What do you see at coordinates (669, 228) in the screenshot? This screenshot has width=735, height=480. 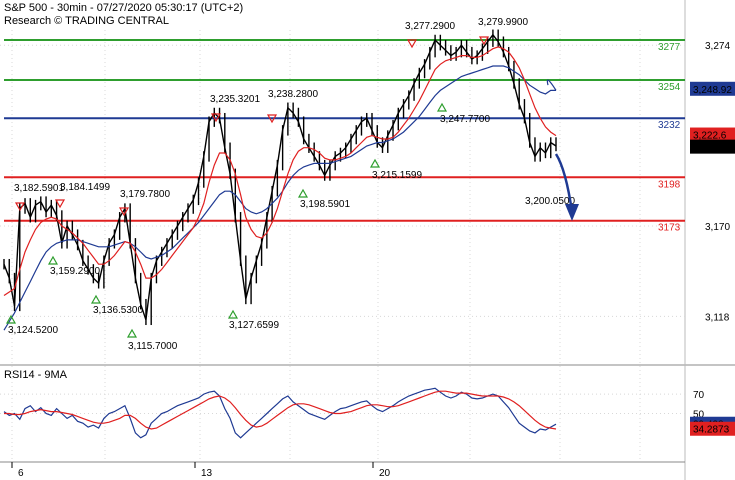 I see `level-label-3173: 3173` at bounding box center [669, 228].